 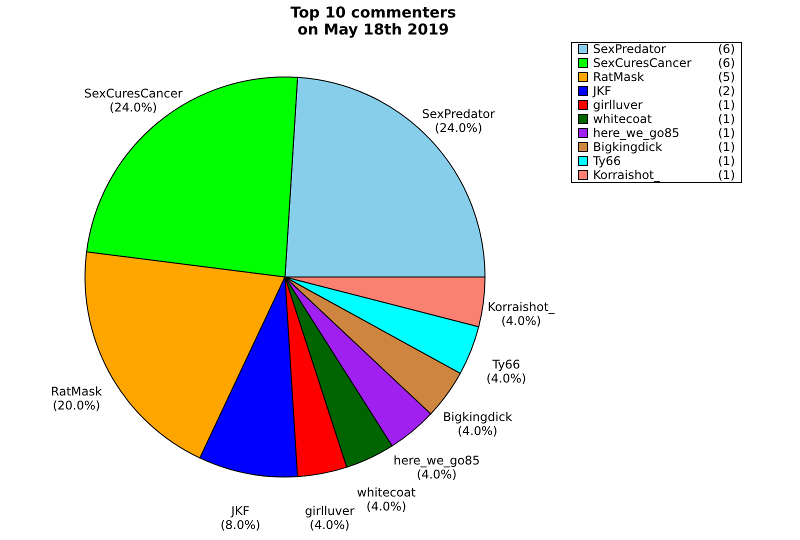 I want to click on legend-label: Korraishot_, so click(x=627, y=175).